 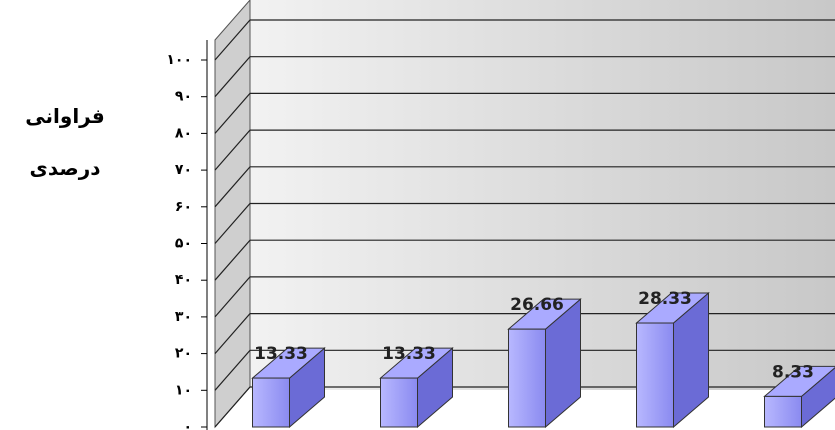 I want to click on y-tick-label: ۲۰, so click(x=183, y=354).